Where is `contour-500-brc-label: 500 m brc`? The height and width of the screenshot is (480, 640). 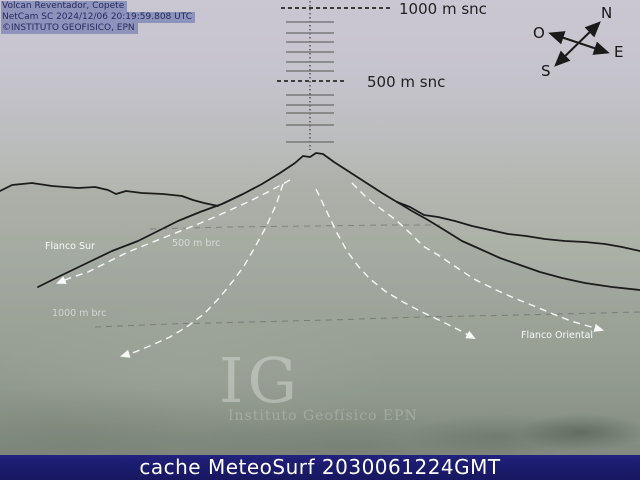
contour-500-brc-label: 500 m brc is located at coordinates (196, 243).